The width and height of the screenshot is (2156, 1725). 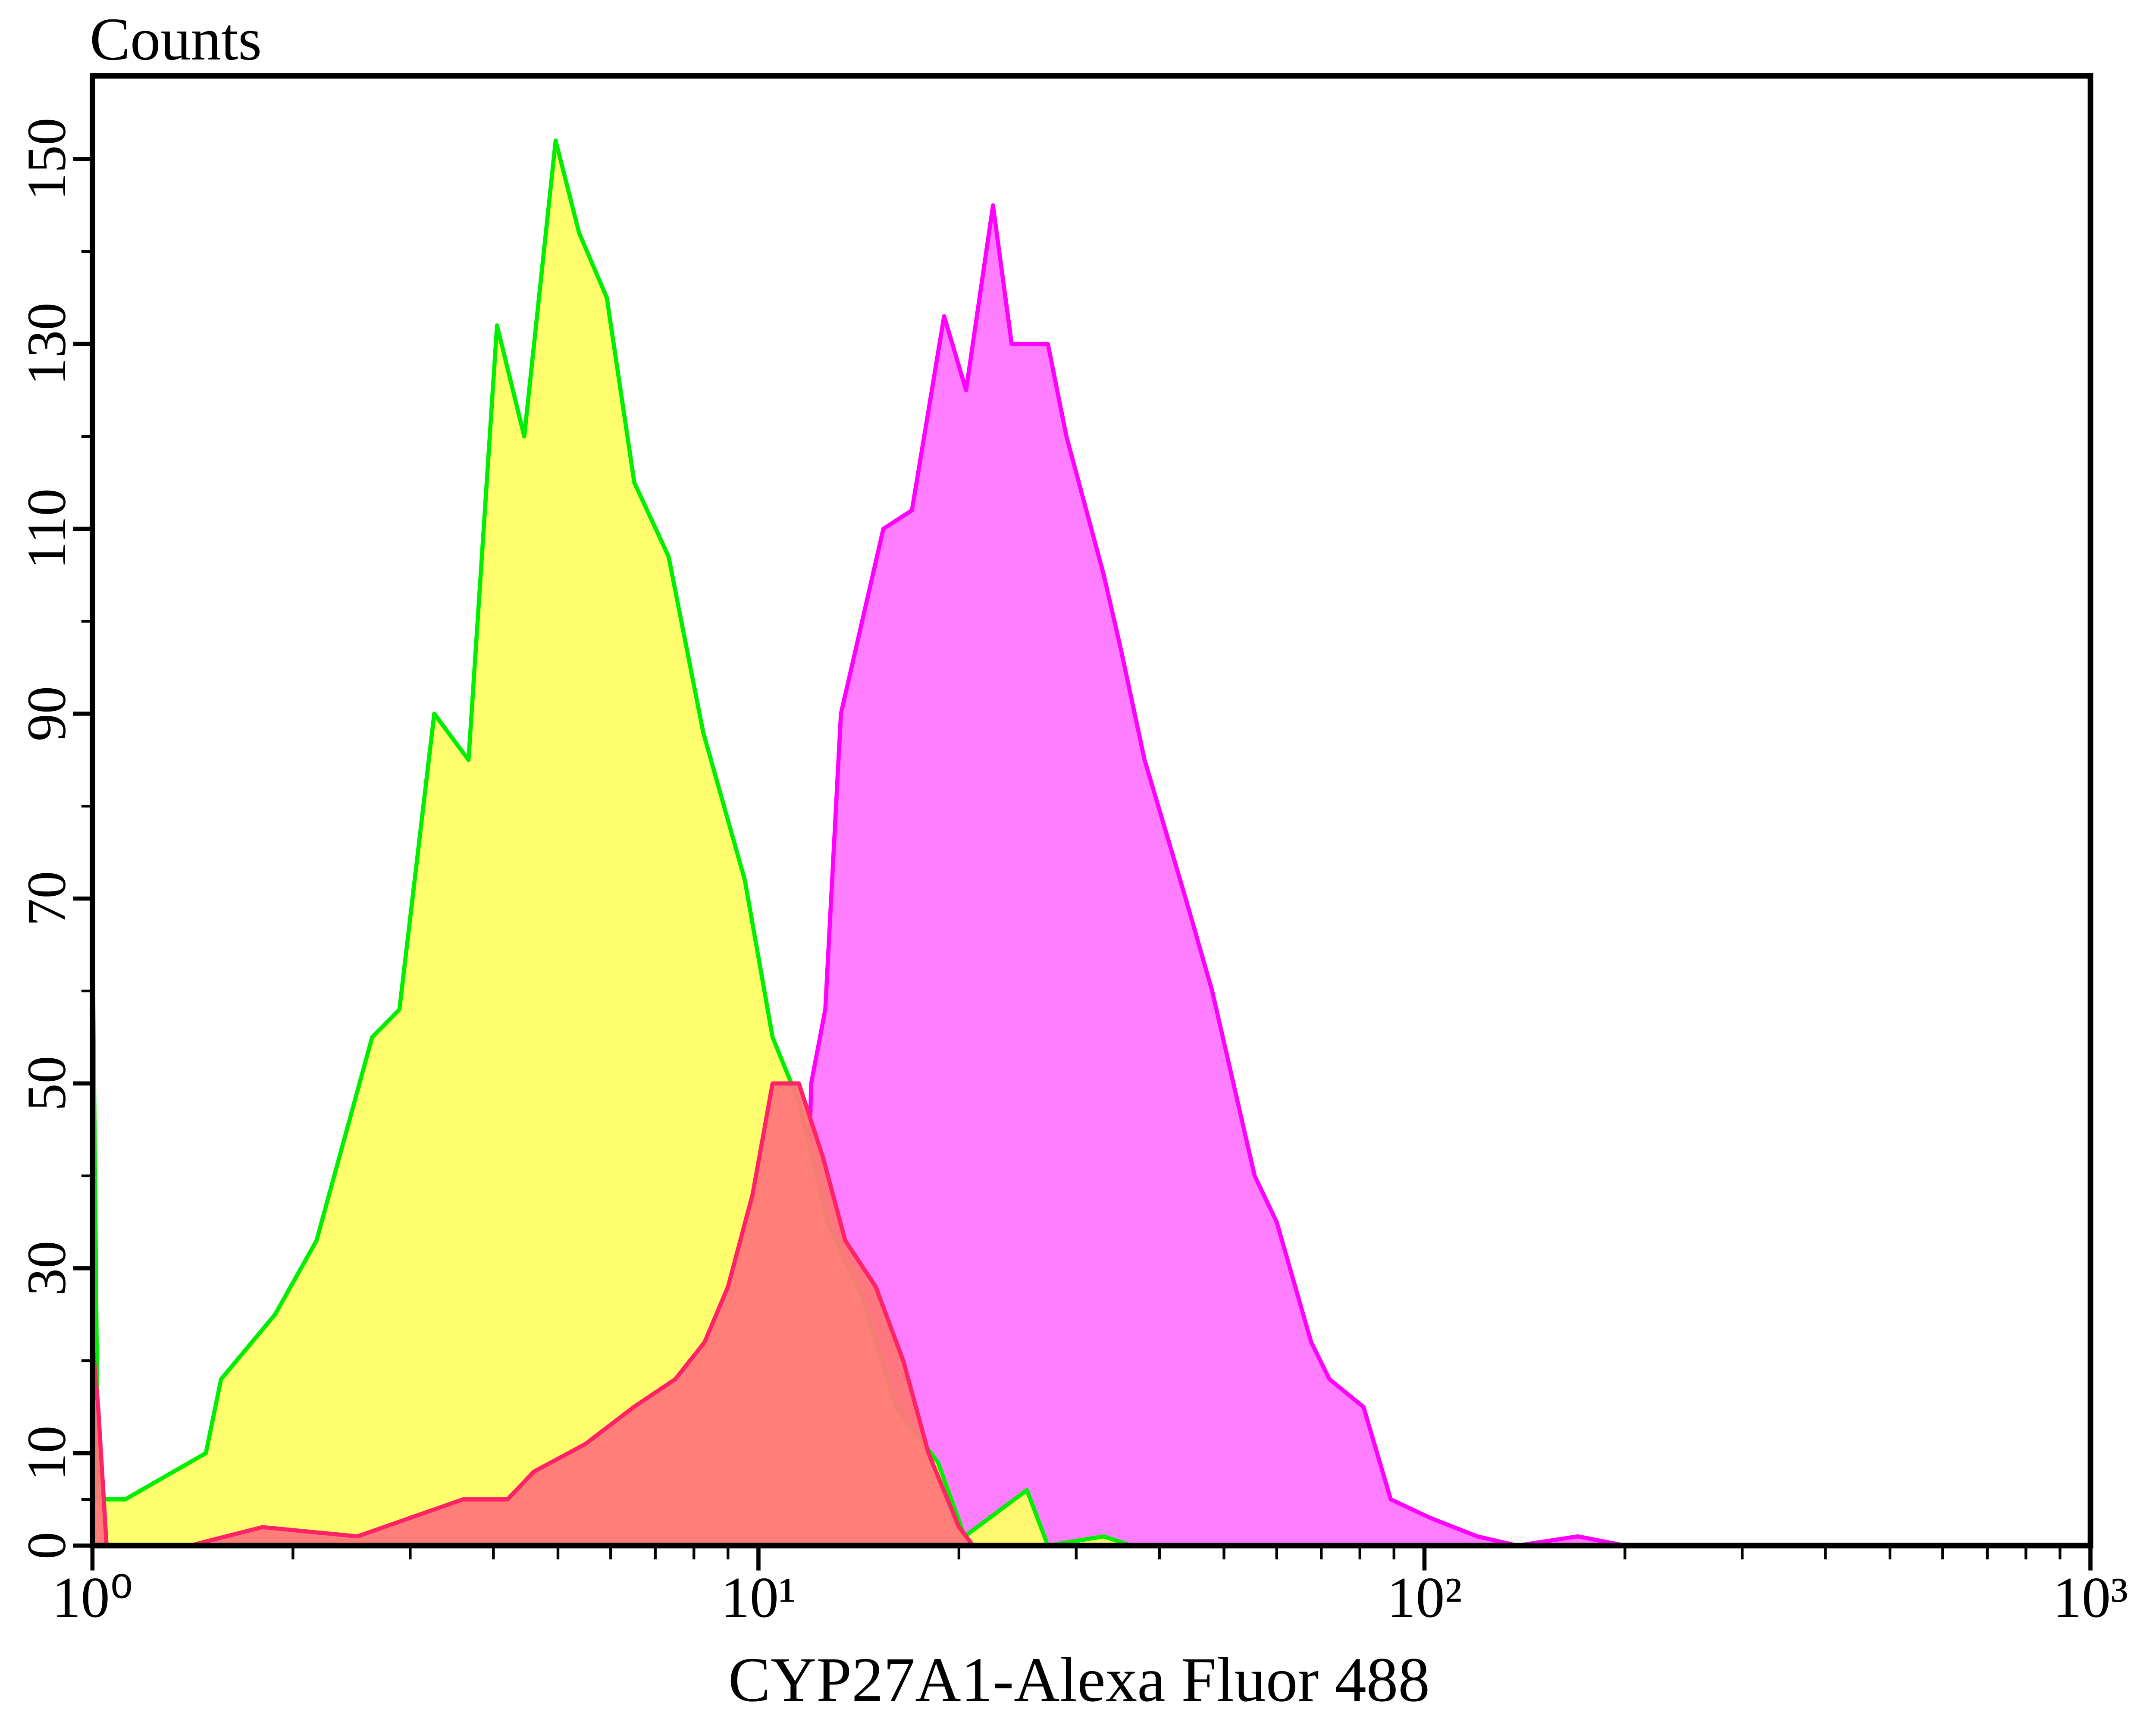 What do you see at coordinates (758, 1597) in the screenshot?
I see `x-tick-label: 10¹` at bounding box center [758, 1597].